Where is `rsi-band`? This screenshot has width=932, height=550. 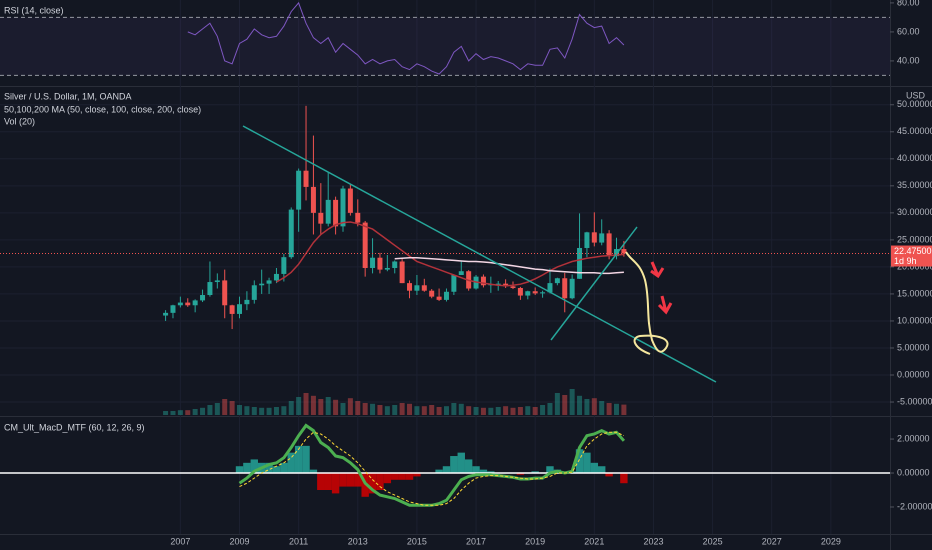 rsi-band is located at coordinates (445, 46).